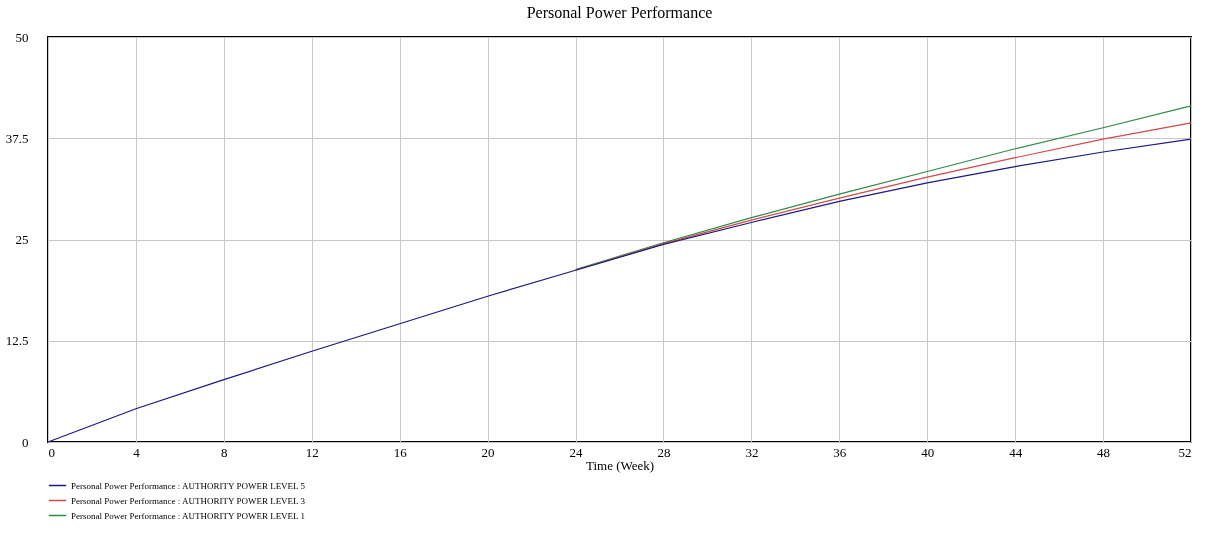 The width and height of the screenshot is (1213, 538). What do you see at coordinates (752, 452) in the screenshot?
I see `x-tick-label: 32` at bounding box center [752, 452].